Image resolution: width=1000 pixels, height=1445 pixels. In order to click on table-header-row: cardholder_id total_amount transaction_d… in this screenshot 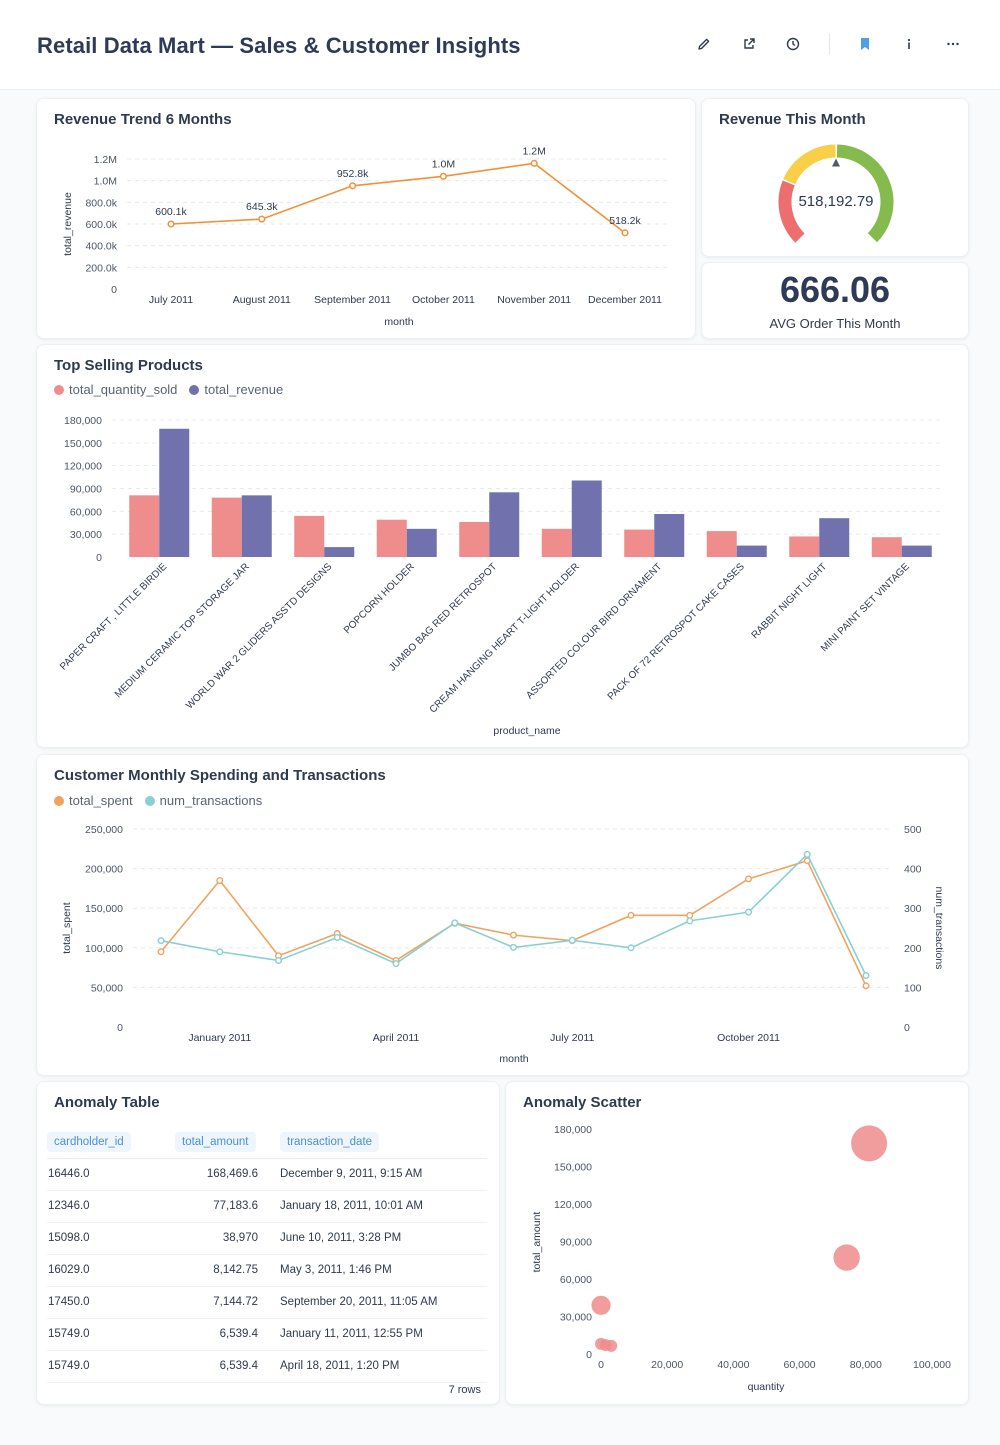, I will do `click(267, 1142)`.